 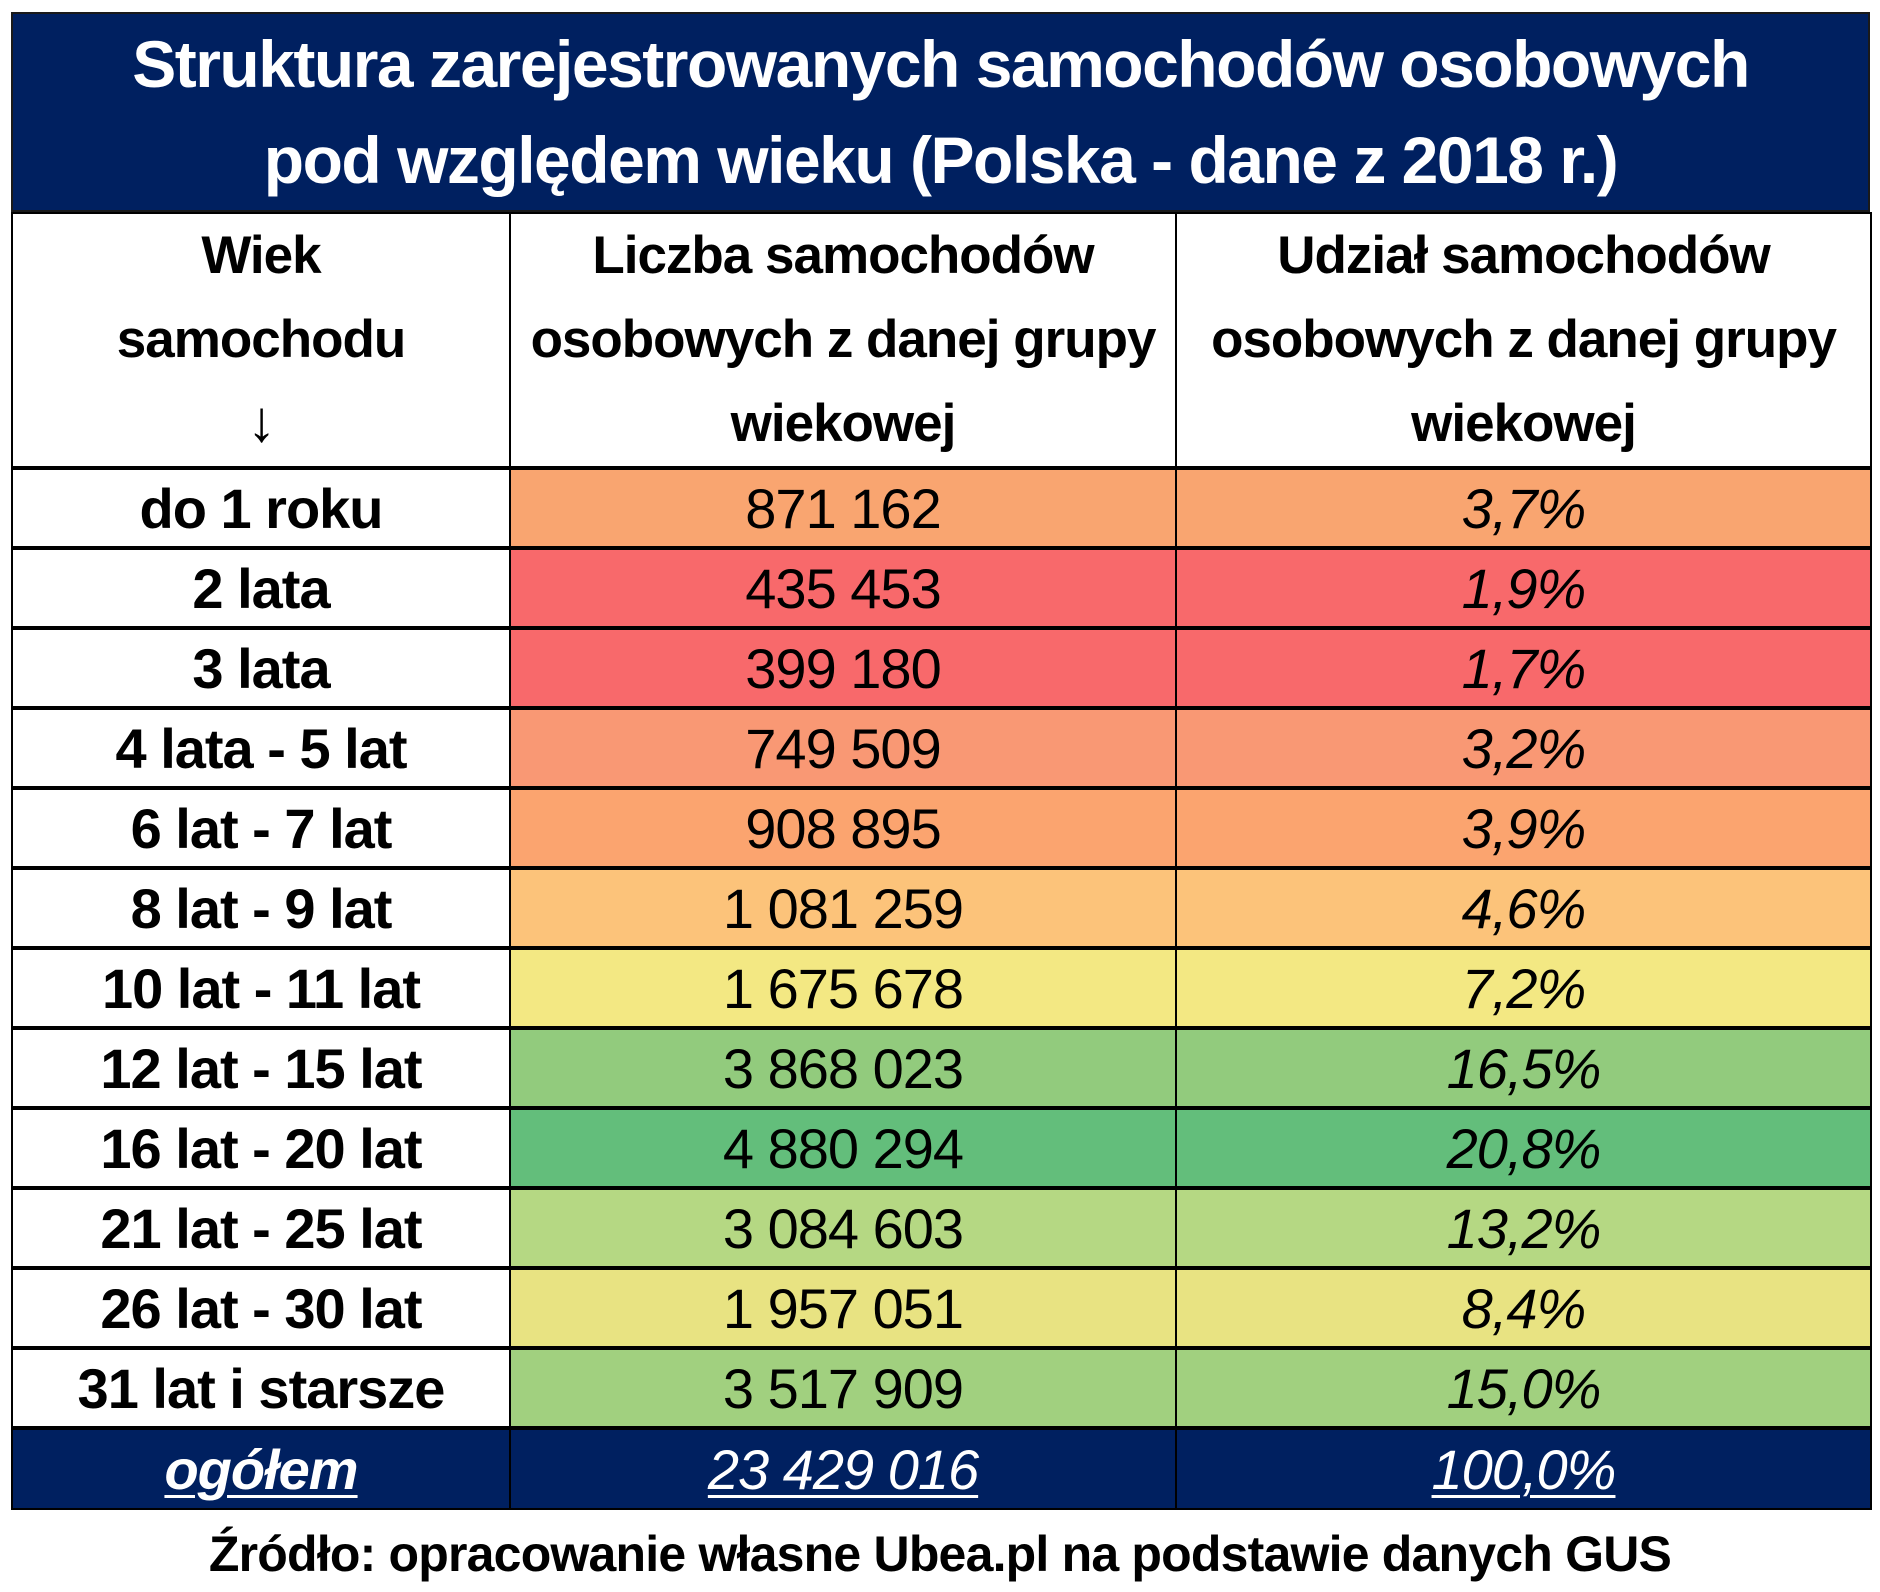 I want to click on age-cell: 16 lat - 20 lat, so click(x=261, y=1147).